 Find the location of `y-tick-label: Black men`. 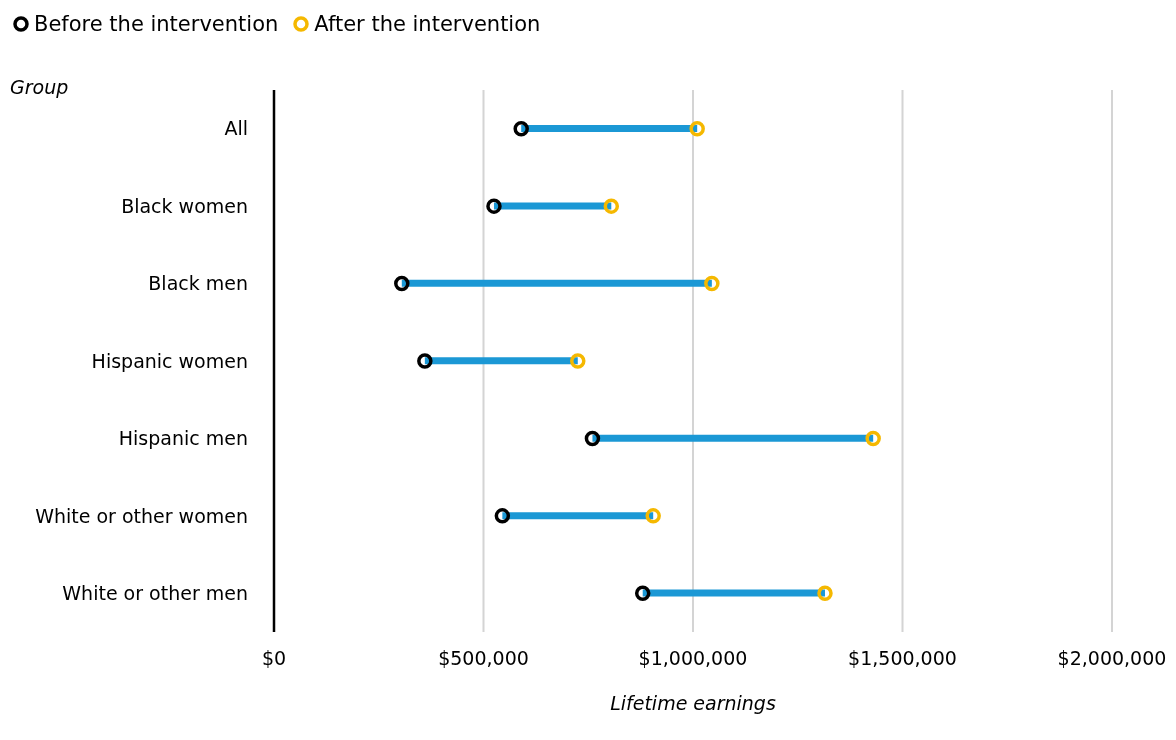

y-tick-label: Black men is located at coordinates (198, 283).